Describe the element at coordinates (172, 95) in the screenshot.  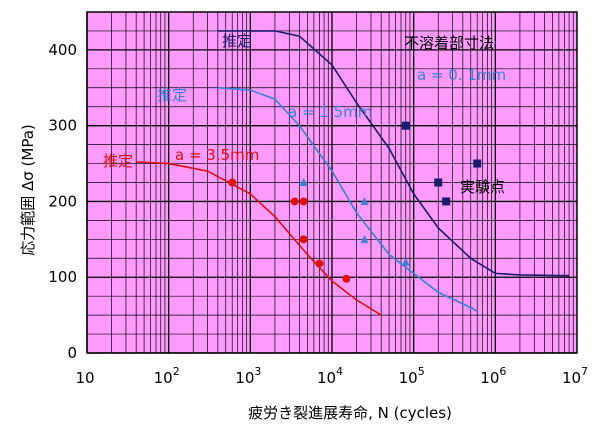
I see `curve-label-a15: 推定` at that location.